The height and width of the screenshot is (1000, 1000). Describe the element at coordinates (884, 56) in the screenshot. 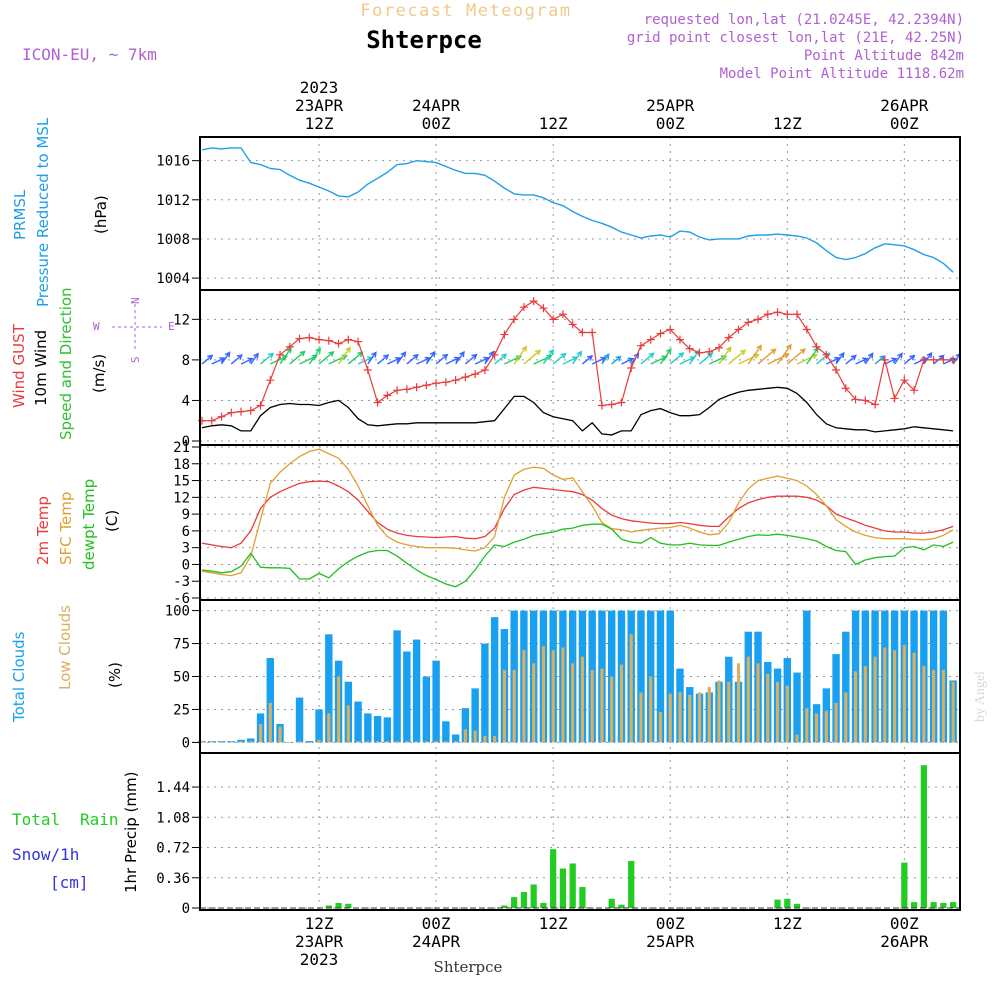

I see `point-altitude: Point Altitude 842m` at that location.